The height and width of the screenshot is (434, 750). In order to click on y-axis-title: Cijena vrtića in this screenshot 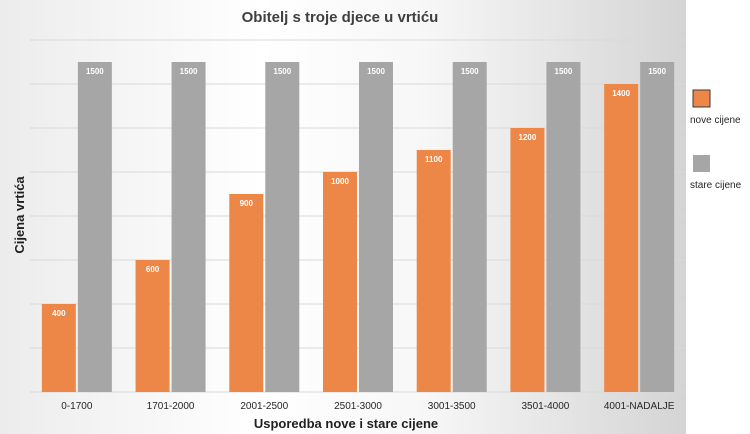, I will do `click(19, 215)`.